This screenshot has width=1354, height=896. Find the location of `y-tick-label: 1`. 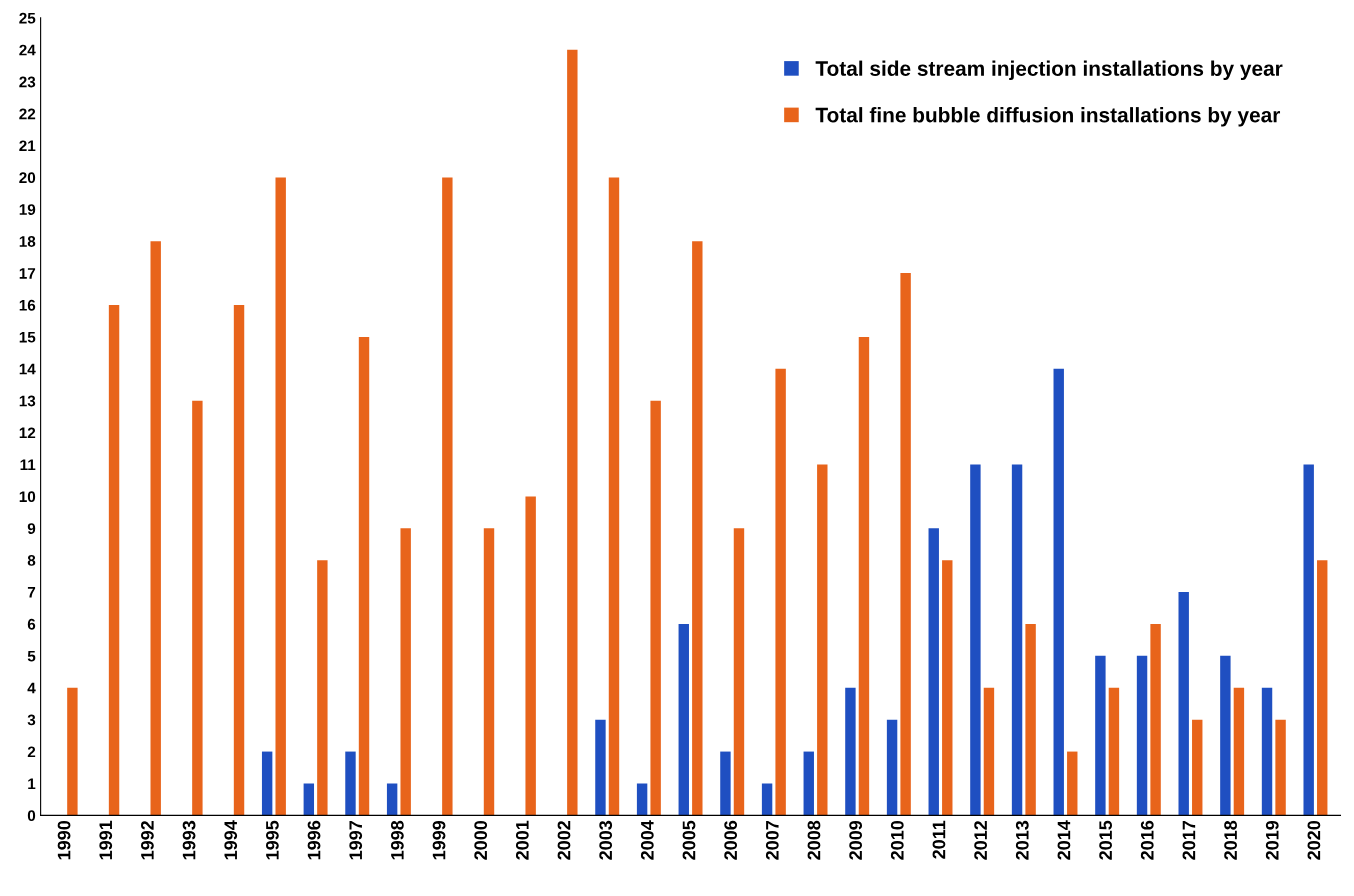

y-tick-label: 1 is located at coordinates (32, 783).